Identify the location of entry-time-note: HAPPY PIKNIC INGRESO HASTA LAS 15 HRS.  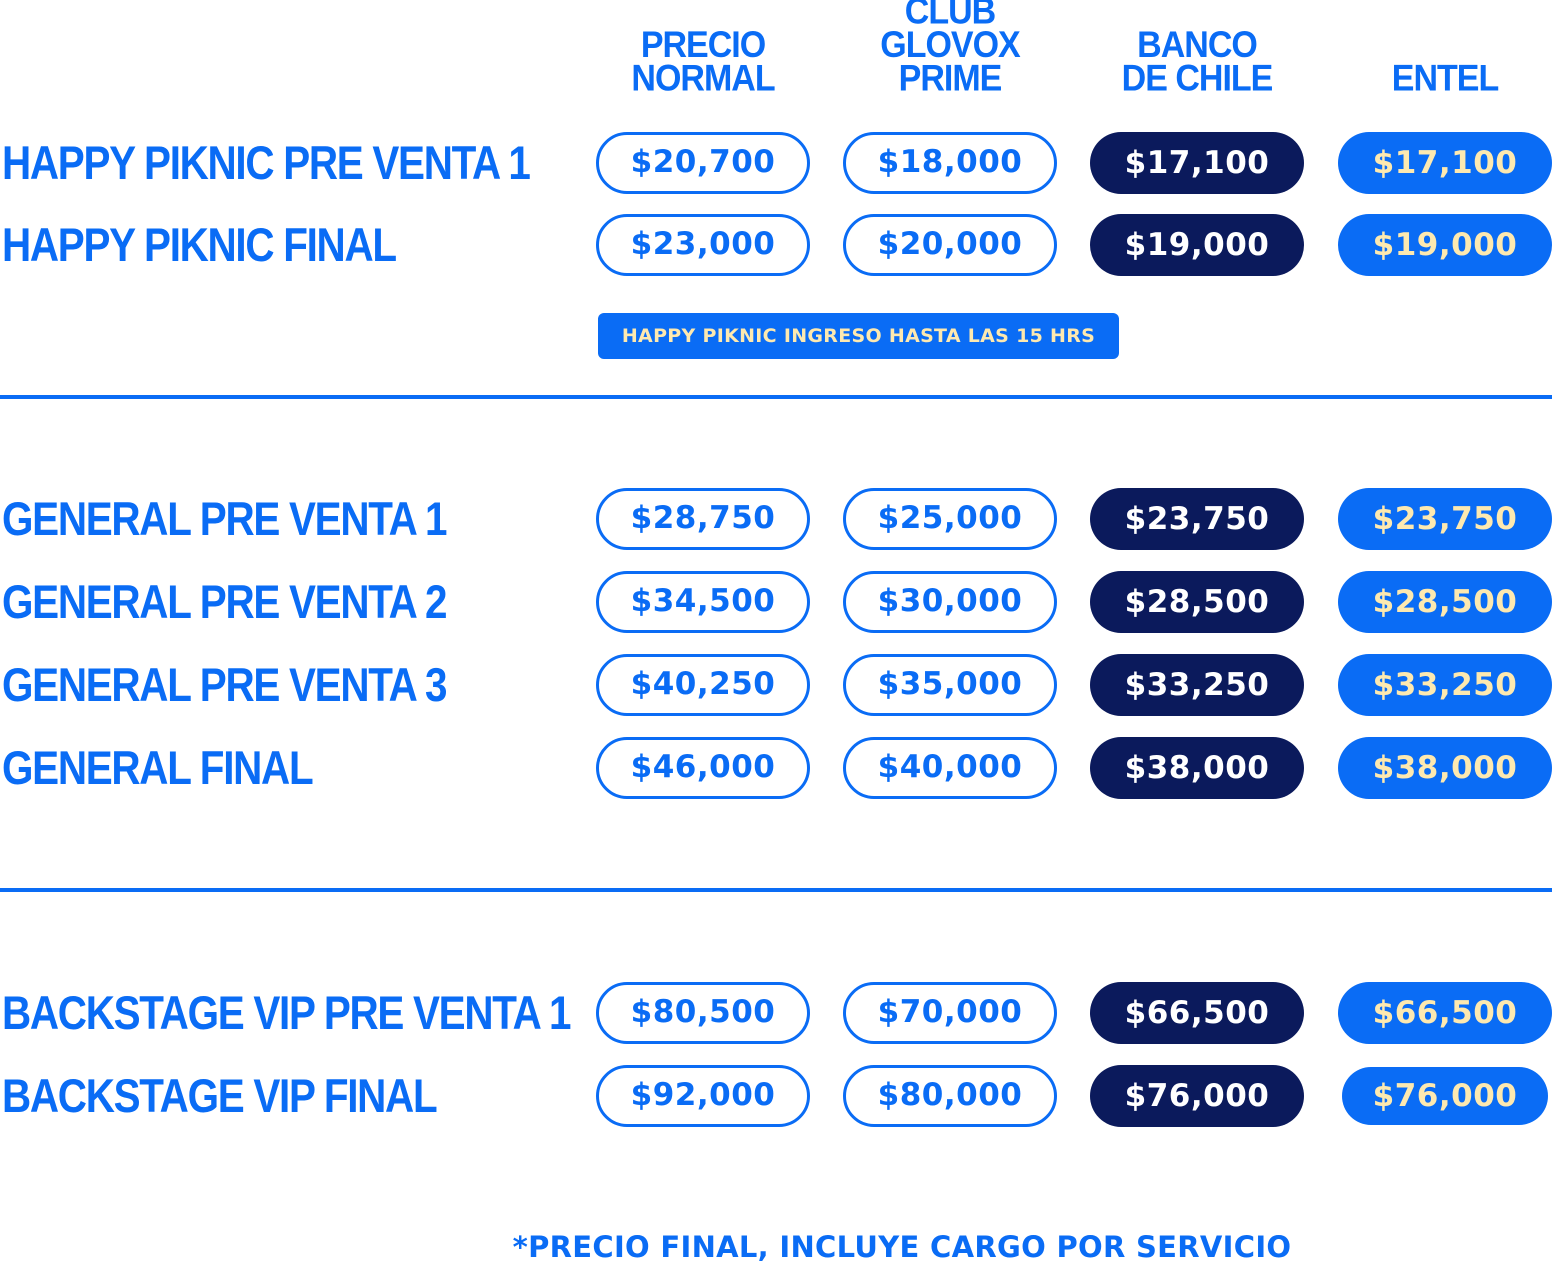
(858, 336).